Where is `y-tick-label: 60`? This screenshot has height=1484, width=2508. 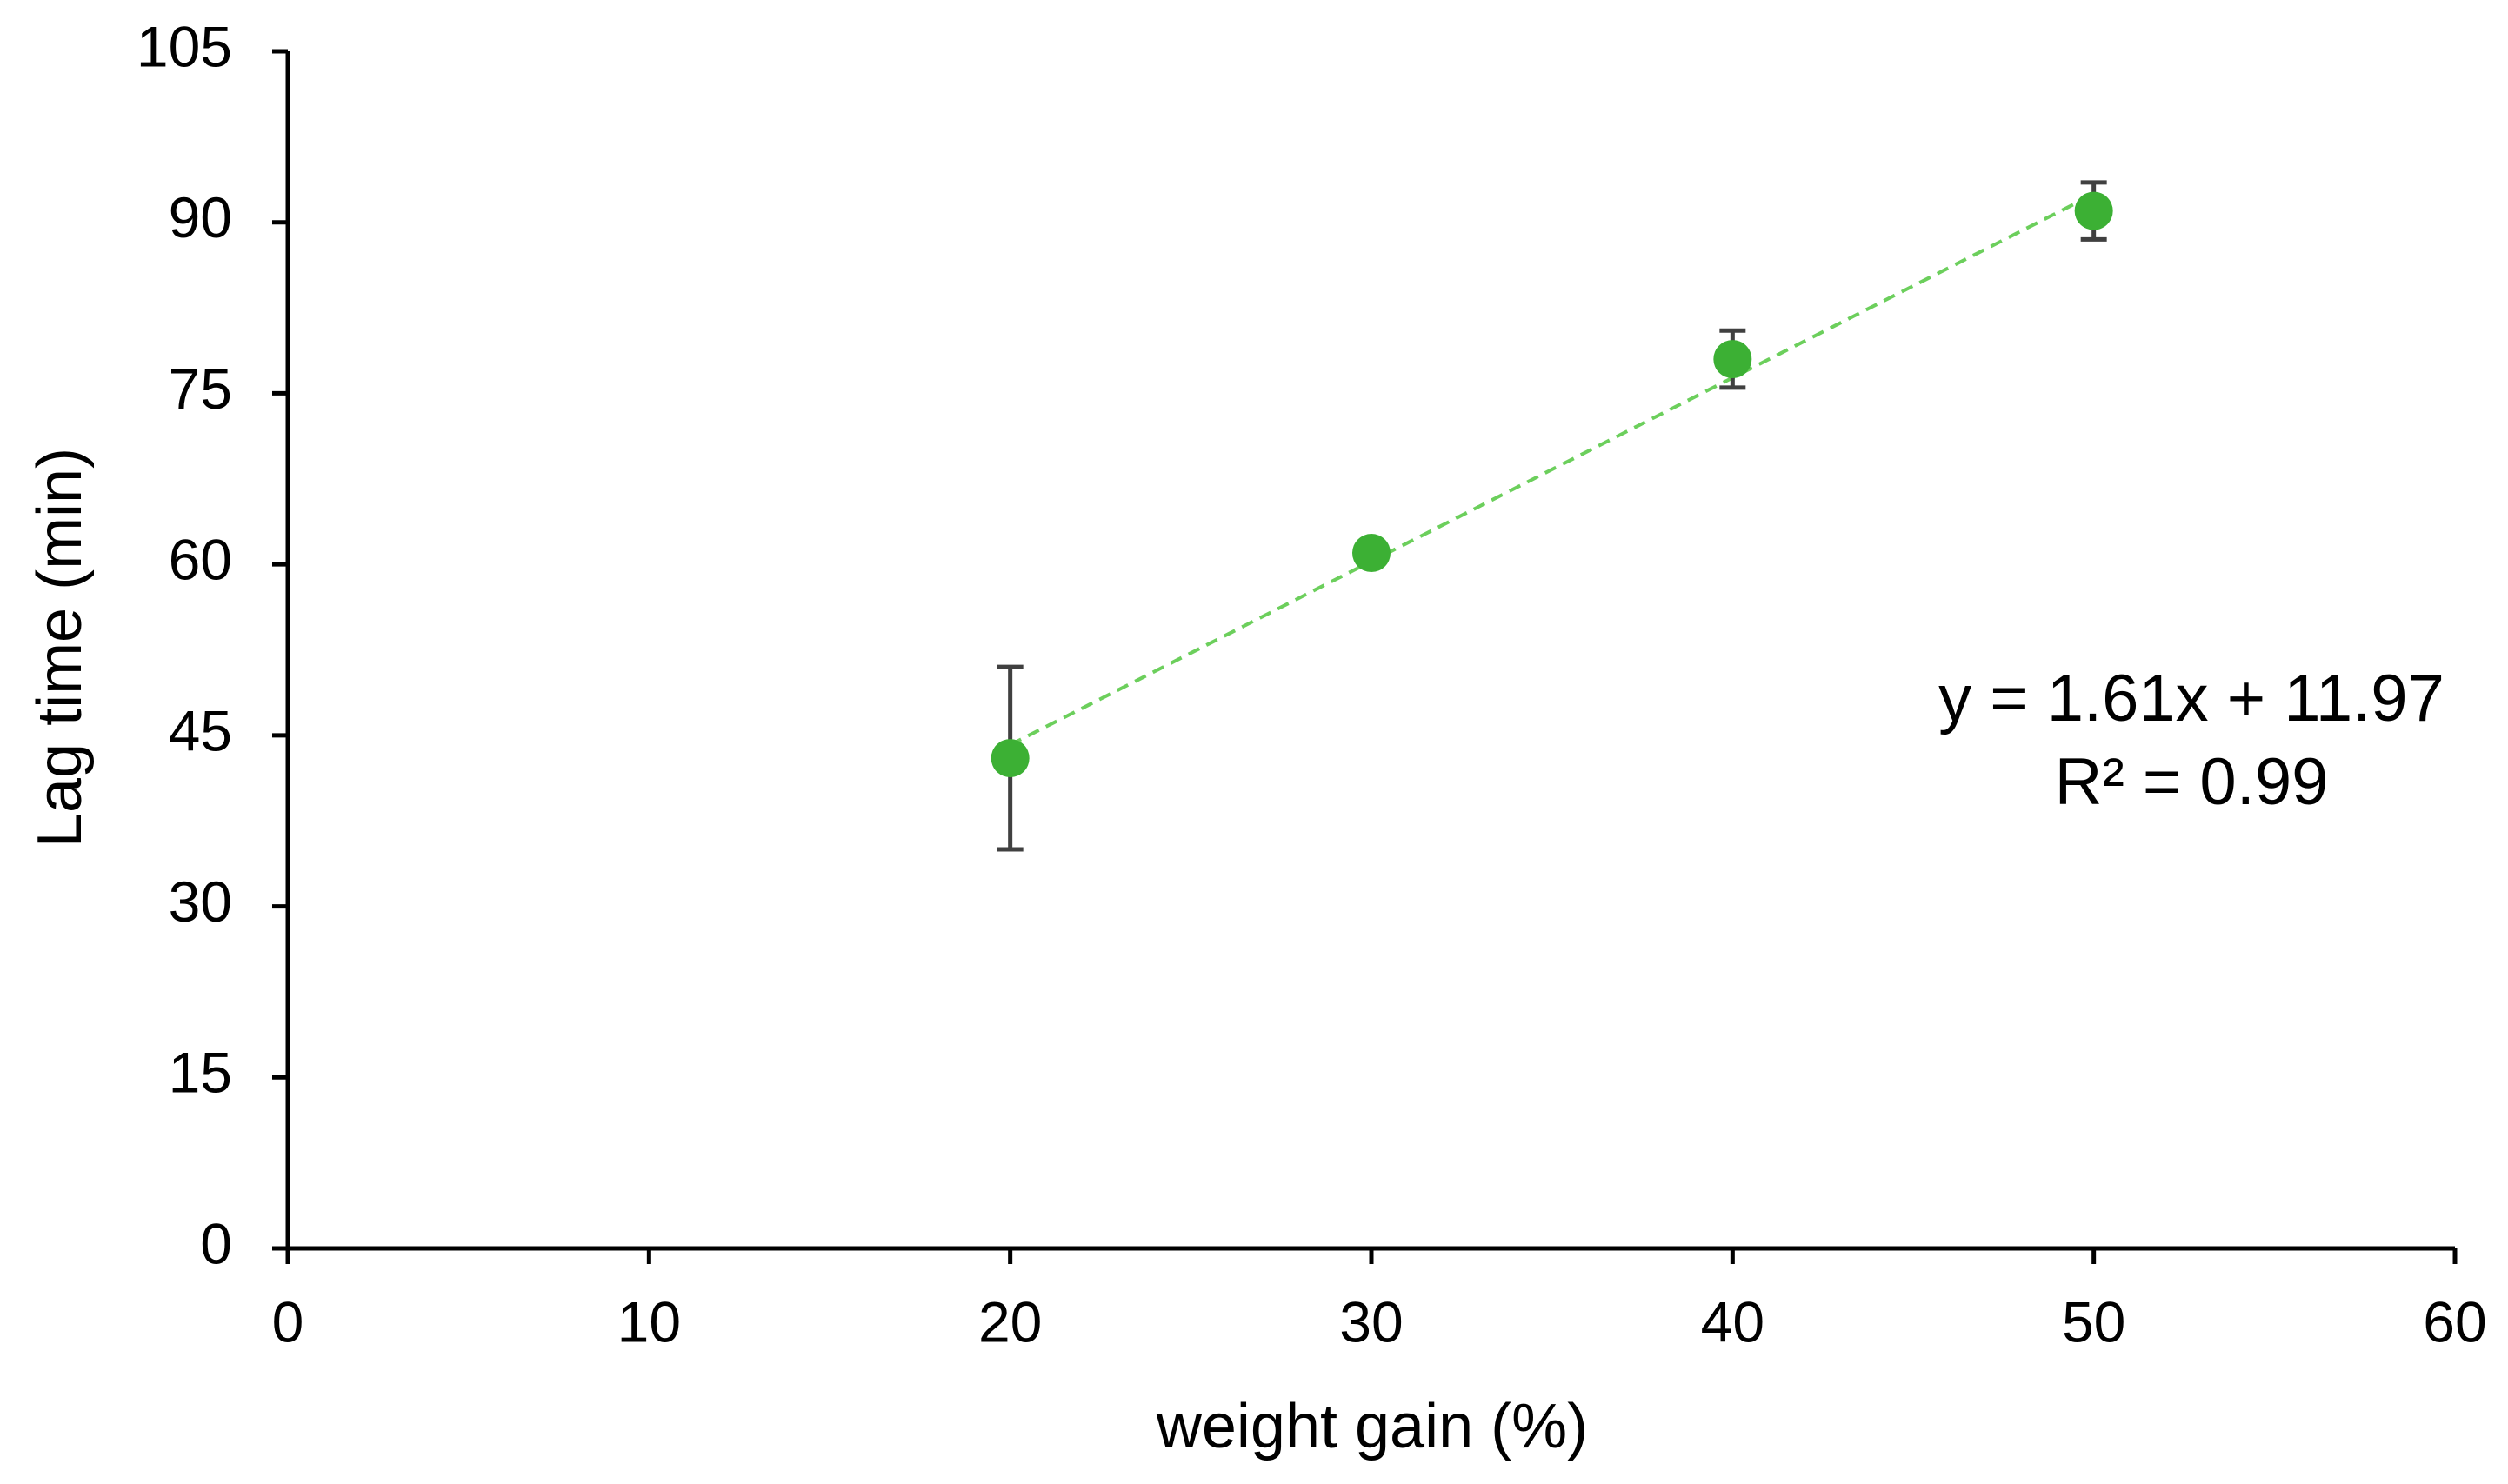
y-tick-label: 60 is located at coordinates (200, 560).